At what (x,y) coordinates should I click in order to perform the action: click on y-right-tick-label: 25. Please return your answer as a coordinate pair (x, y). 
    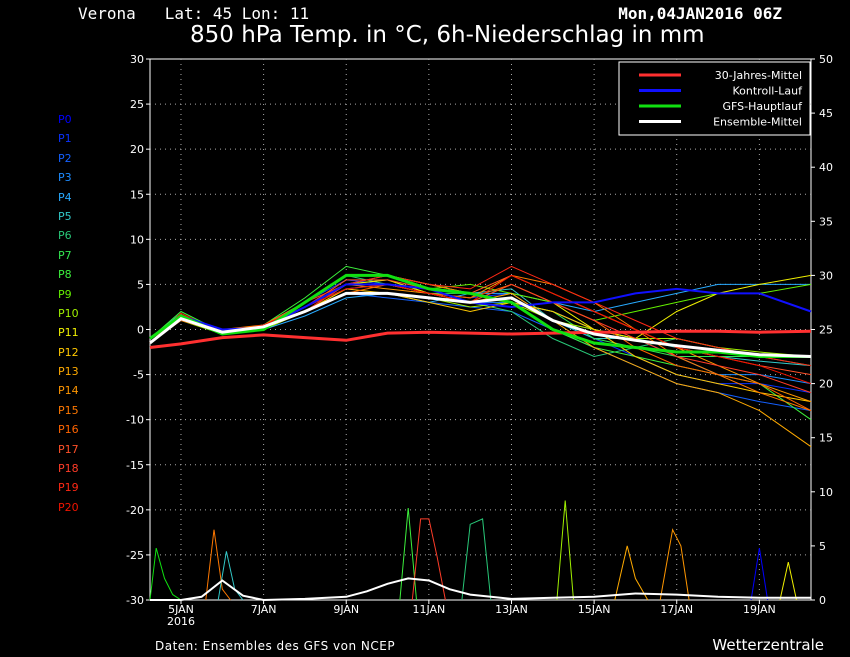
    Looking at the image, I should click on (826, 330).